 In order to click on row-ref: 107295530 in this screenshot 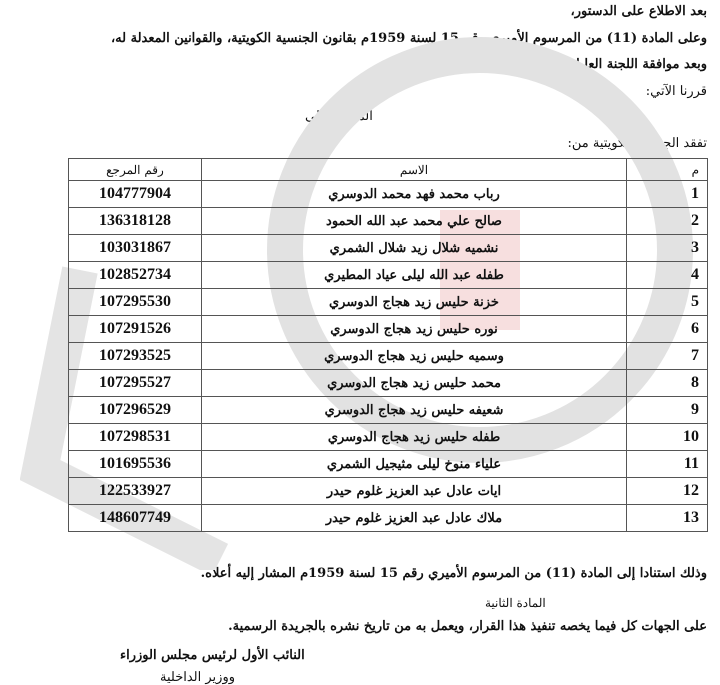, I will do `click(135, 302)`.